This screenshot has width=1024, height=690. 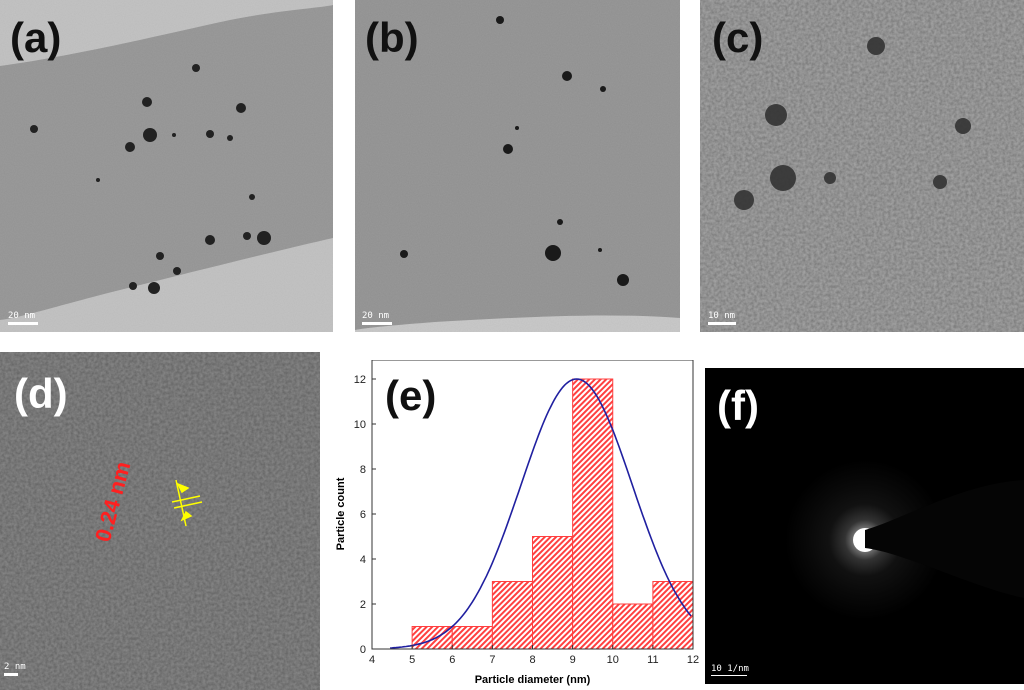 I want to click on panel-label: (d), so click(x=41, y=393).